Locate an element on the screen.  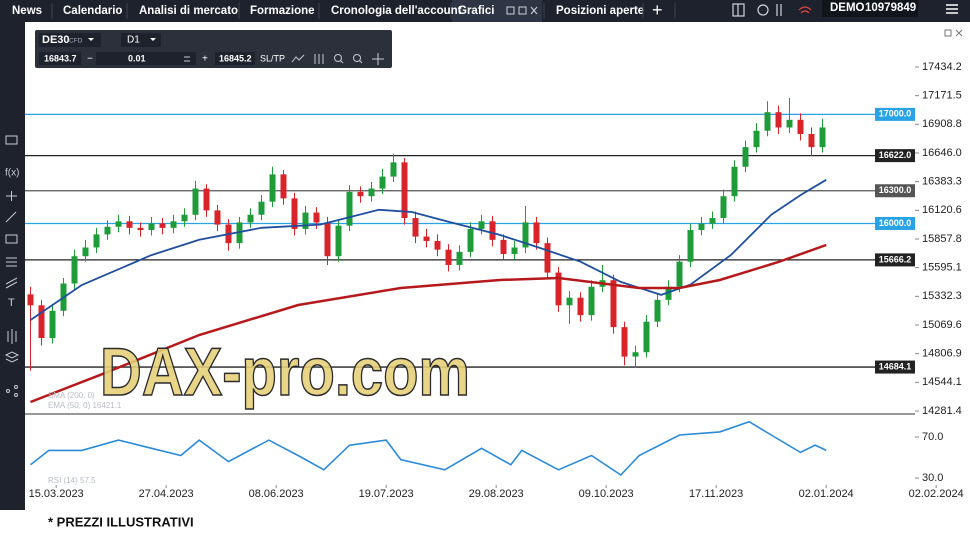
nav-tab: Grafici is located at coordinates (476, 11).